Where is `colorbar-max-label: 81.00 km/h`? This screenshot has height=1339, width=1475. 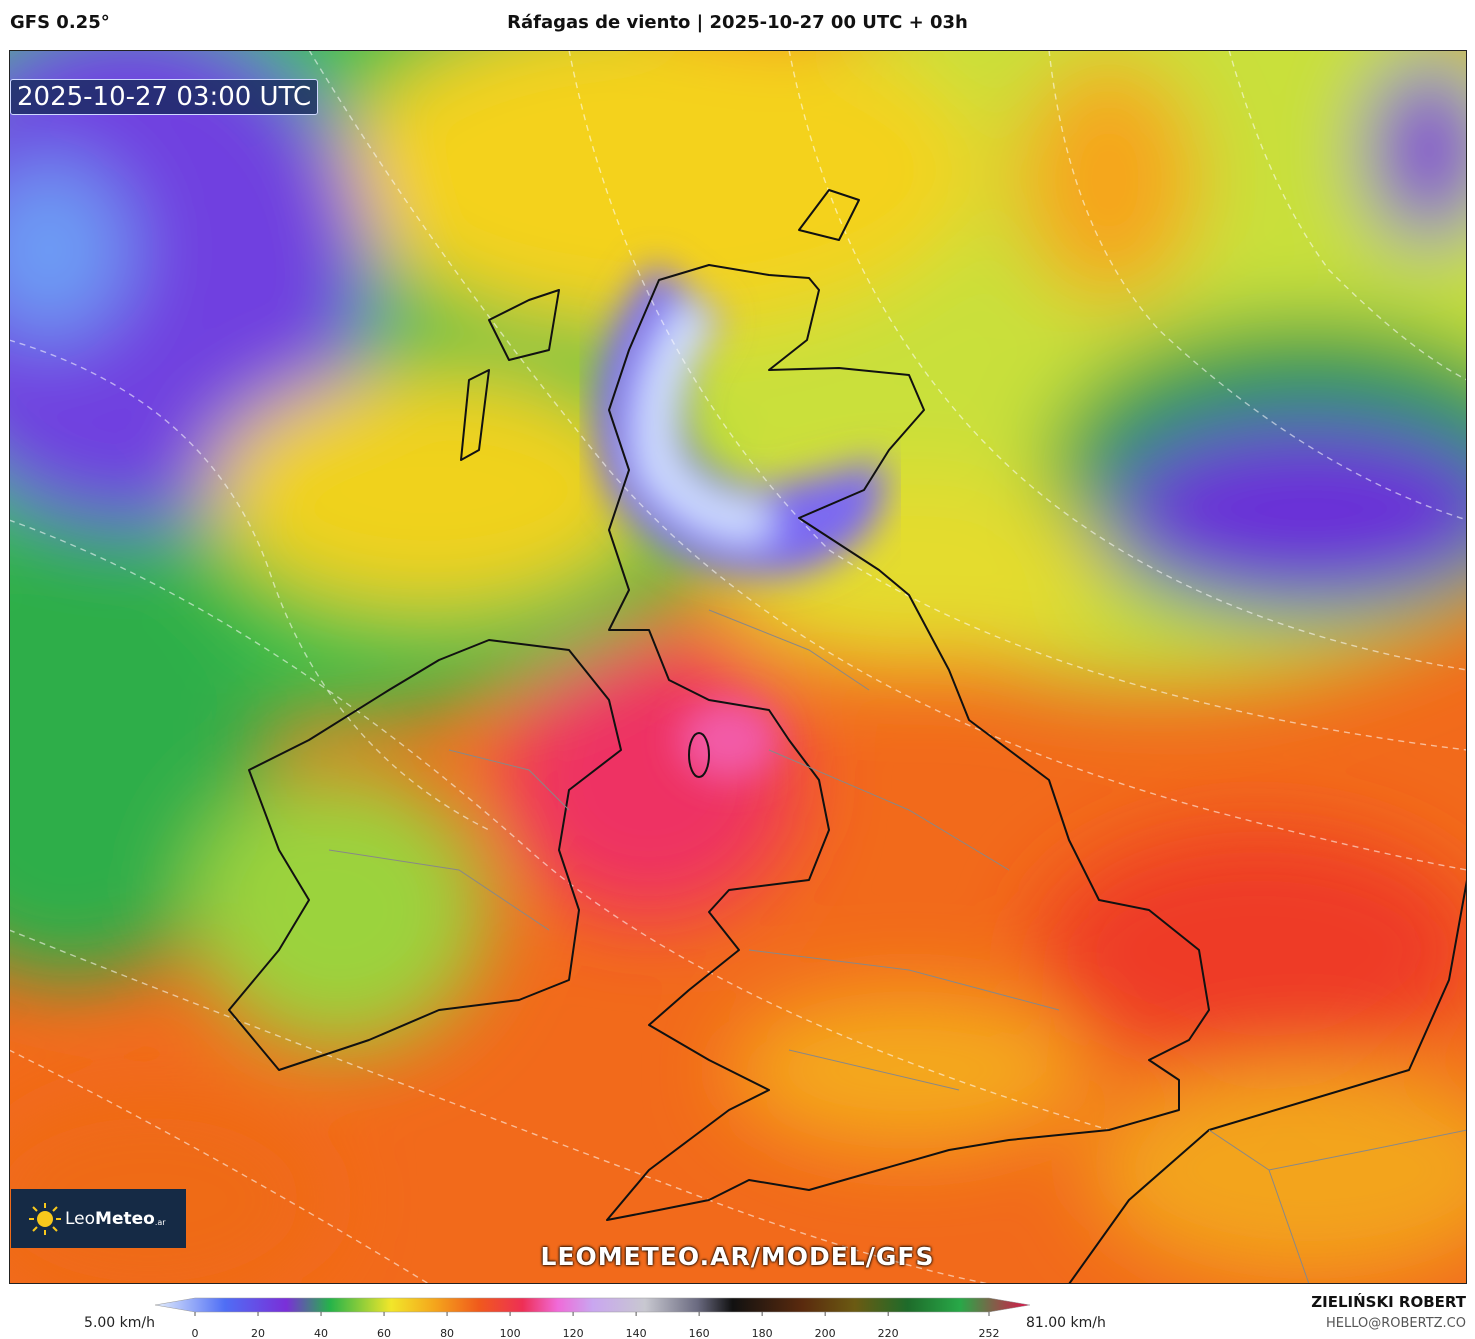 colorbar-max-label: 81.00 km/h is located at coordinates (1066, 1323).